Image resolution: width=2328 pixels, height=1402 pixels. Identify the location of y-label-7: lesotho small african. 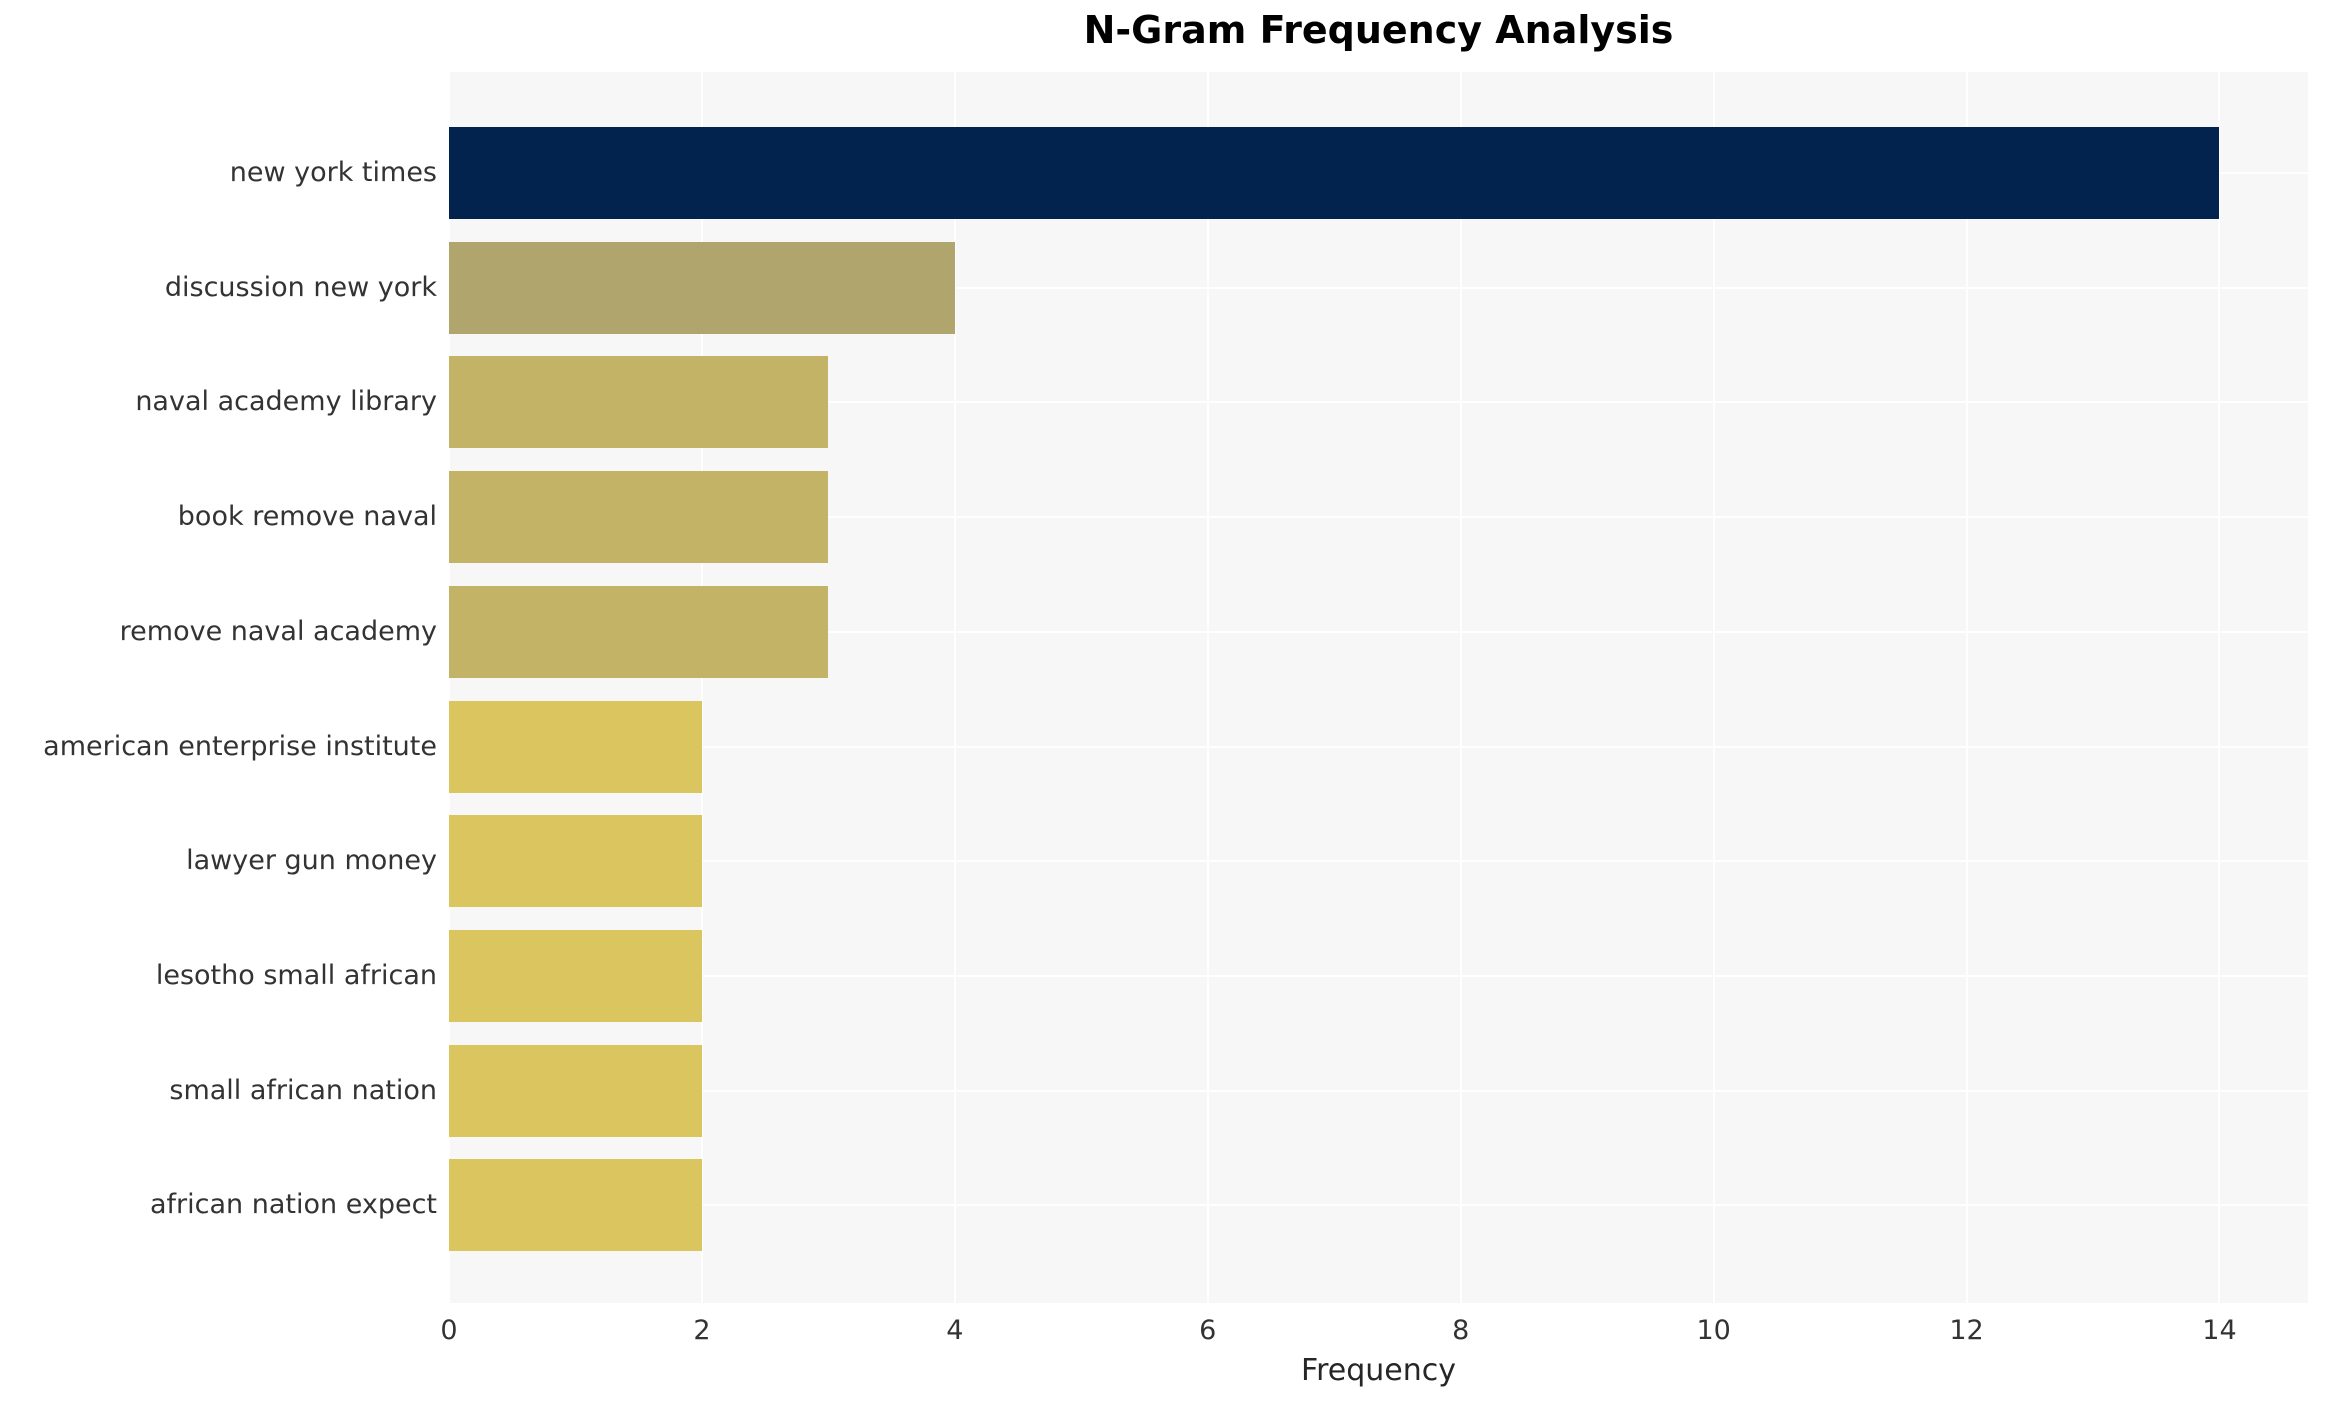
(296, 975).